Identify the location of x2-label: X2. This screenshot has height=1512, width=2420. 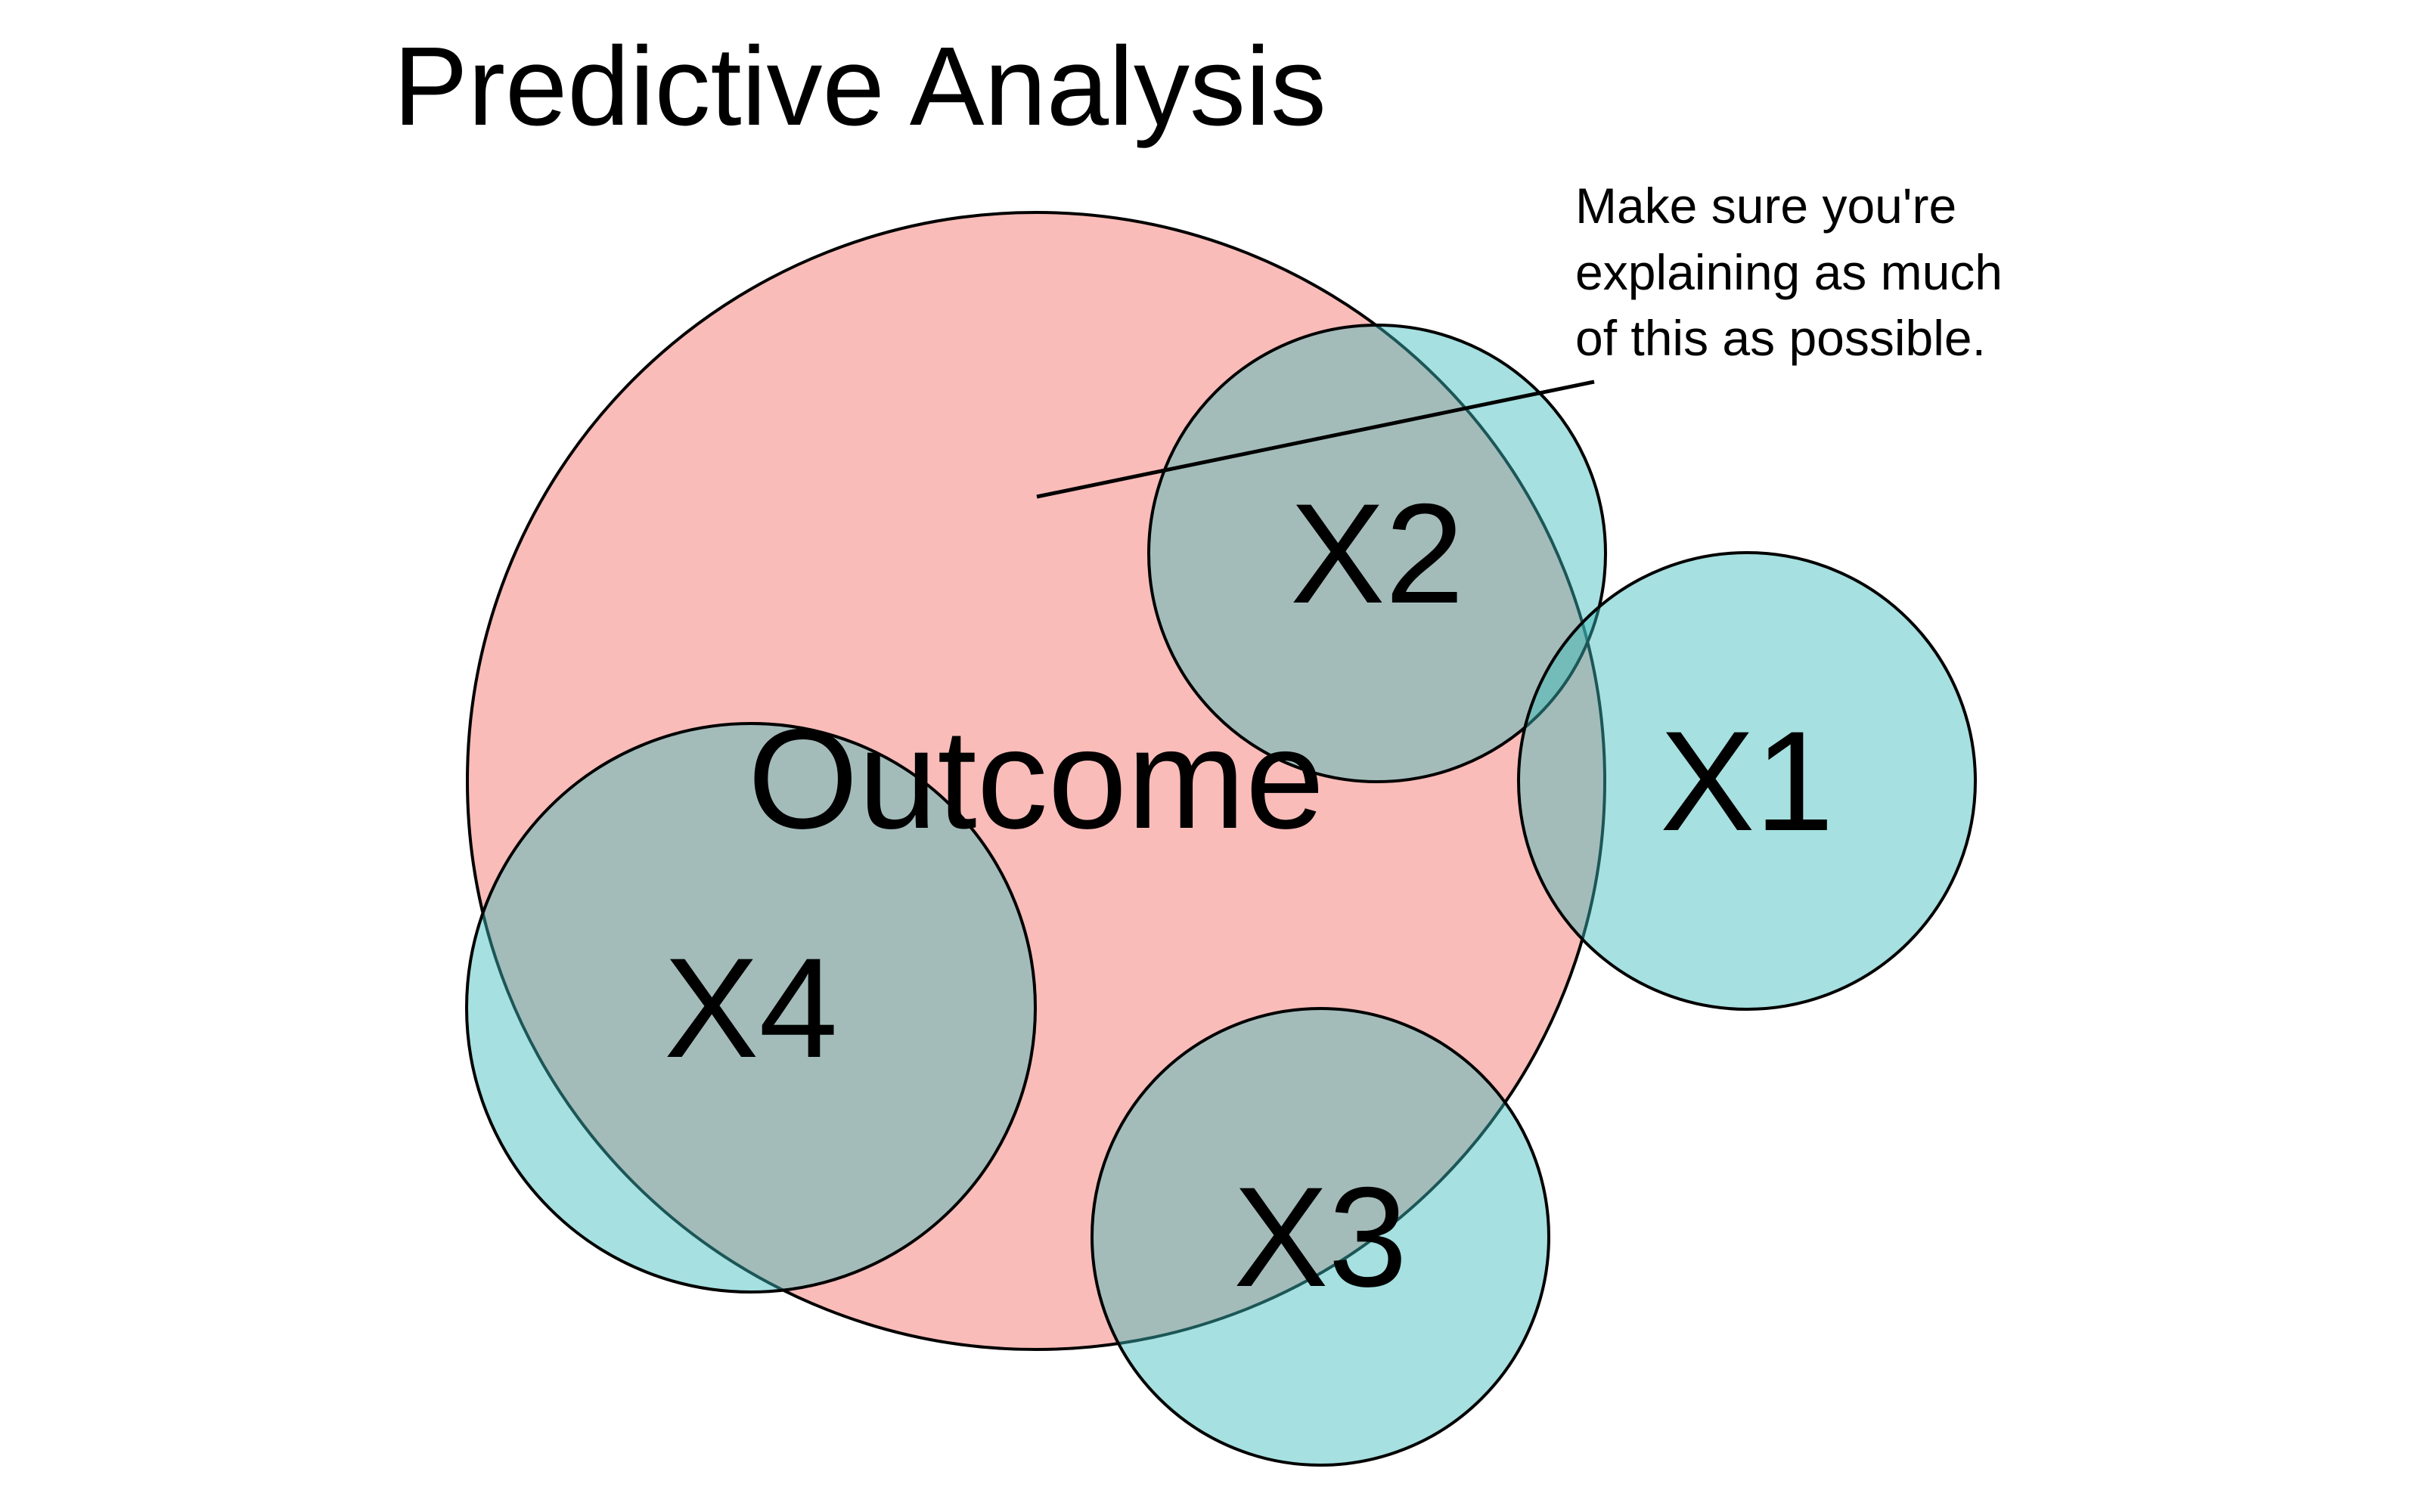
(1377, 553).